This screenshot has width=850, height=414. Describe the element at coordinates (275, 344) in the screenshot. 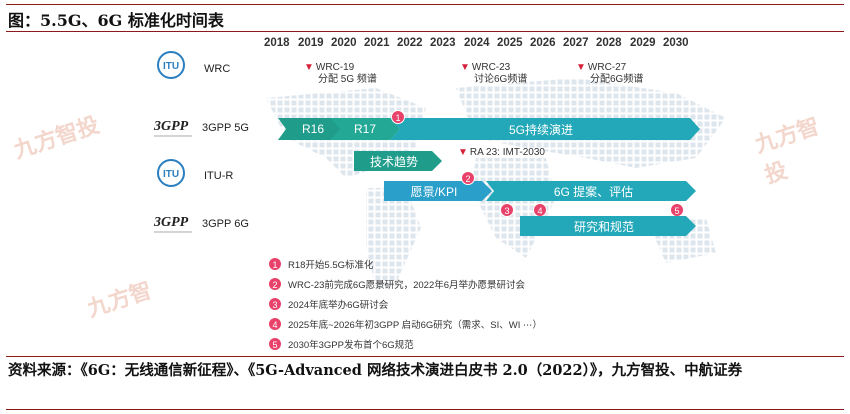

I see `legend-number: 5` at that location.